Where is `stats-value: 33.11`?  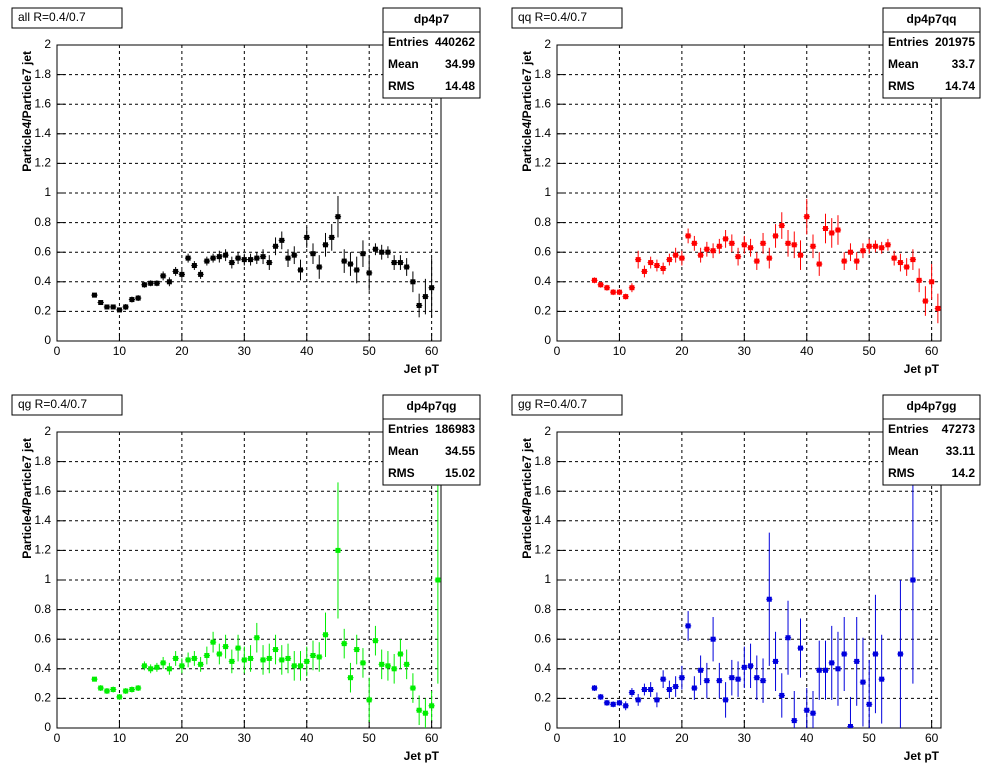 stats-value: 33.11 is located at coordinates (961, 451).